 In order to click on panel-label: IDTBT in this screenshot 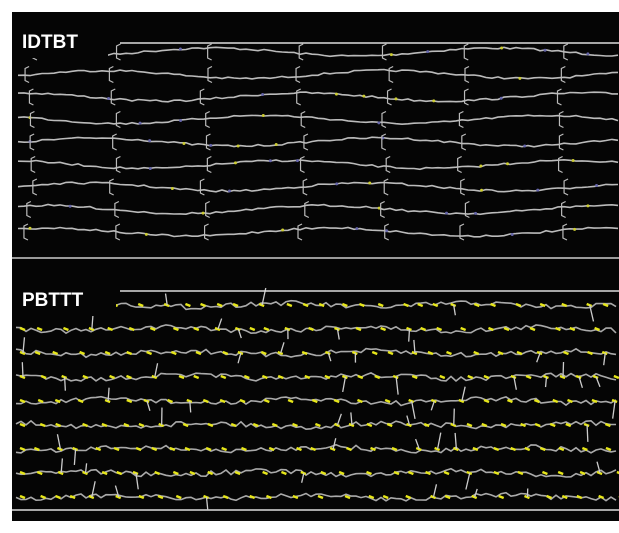, I will do `click(50, 42)`.